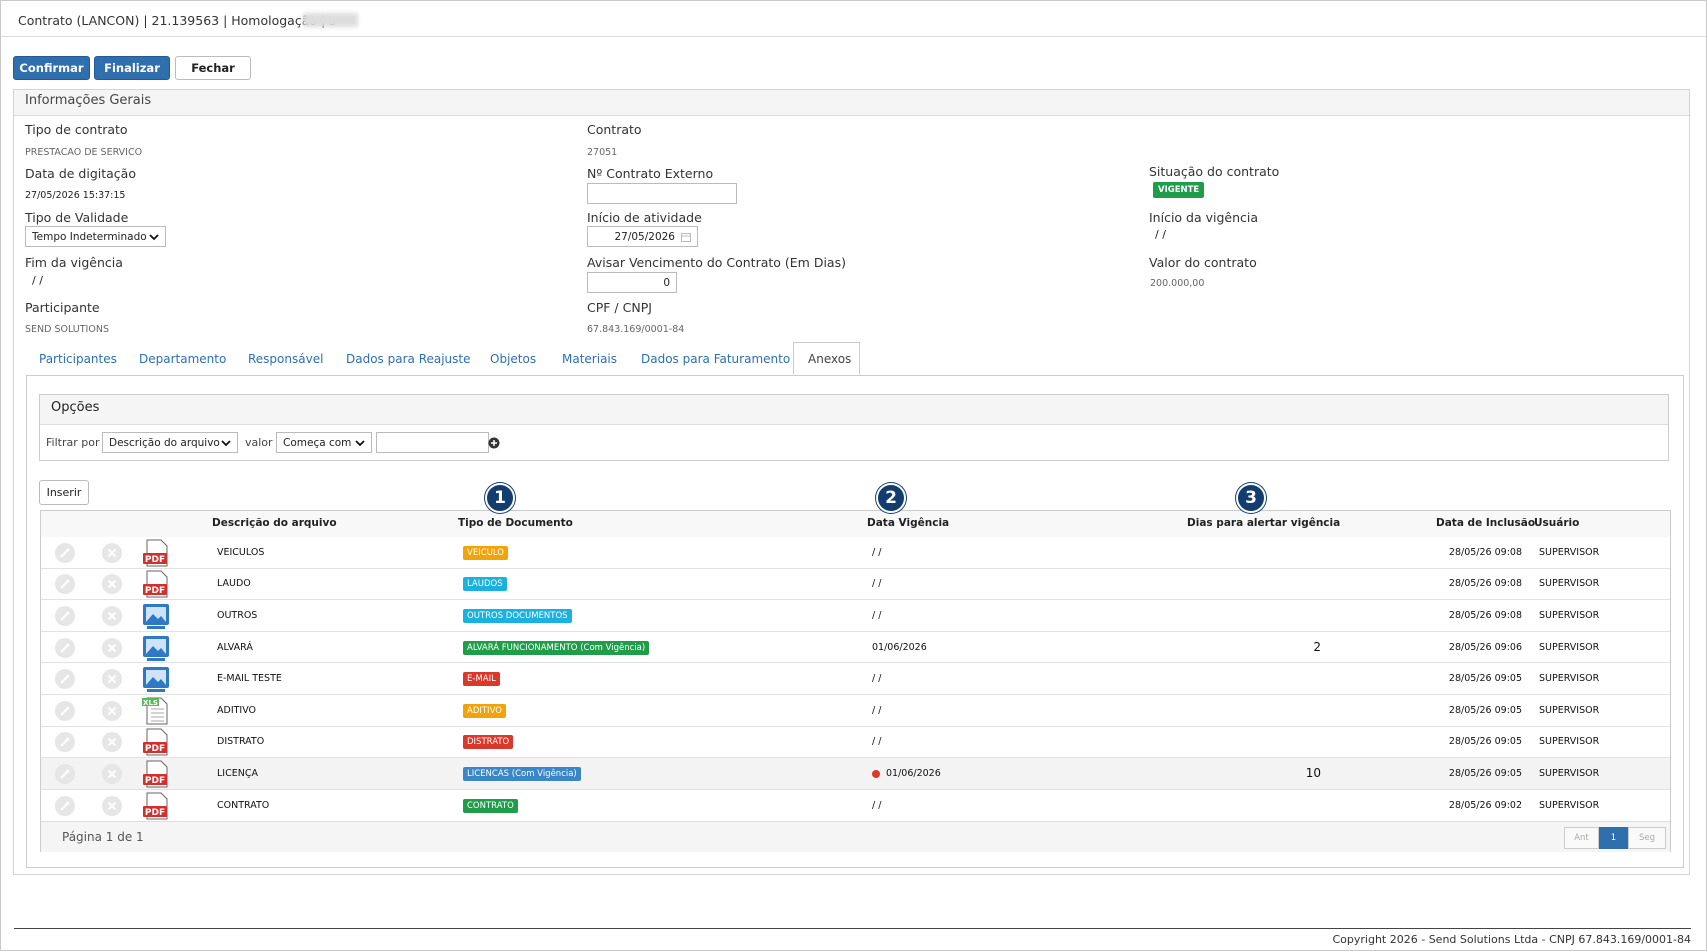 The width and height of the screenshot is (1707, 951). What do you see at coordinates (1557, 523) in the screenshot?
I see `column-header: Usuário` at bounding box center [1557, 523].